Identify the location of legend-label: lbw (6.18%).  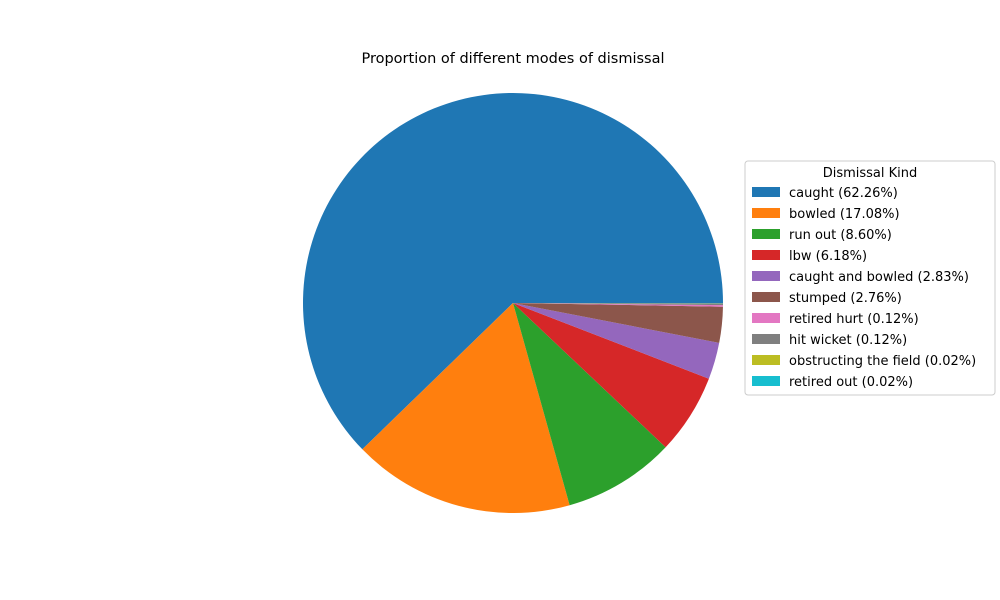
(828, 256).